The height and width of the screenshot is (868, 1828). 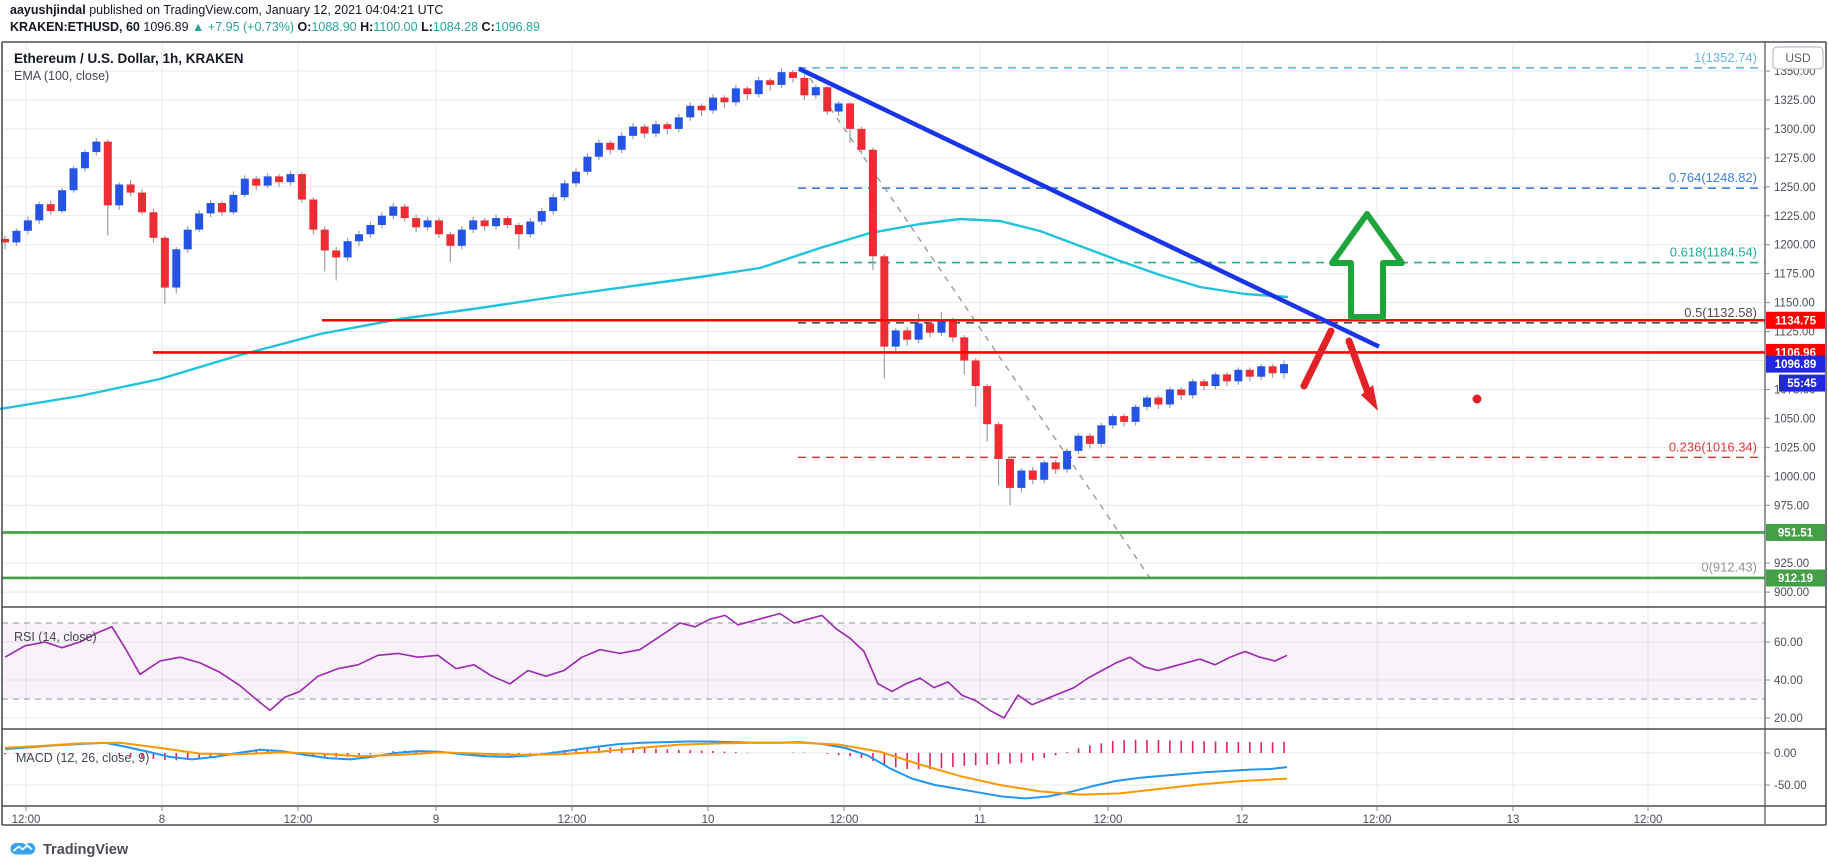 What do you see at coordinates (1790, 786) in the screenshot?
I see `macd-axis-label: -50.00` at bounding box center [1790, 786].